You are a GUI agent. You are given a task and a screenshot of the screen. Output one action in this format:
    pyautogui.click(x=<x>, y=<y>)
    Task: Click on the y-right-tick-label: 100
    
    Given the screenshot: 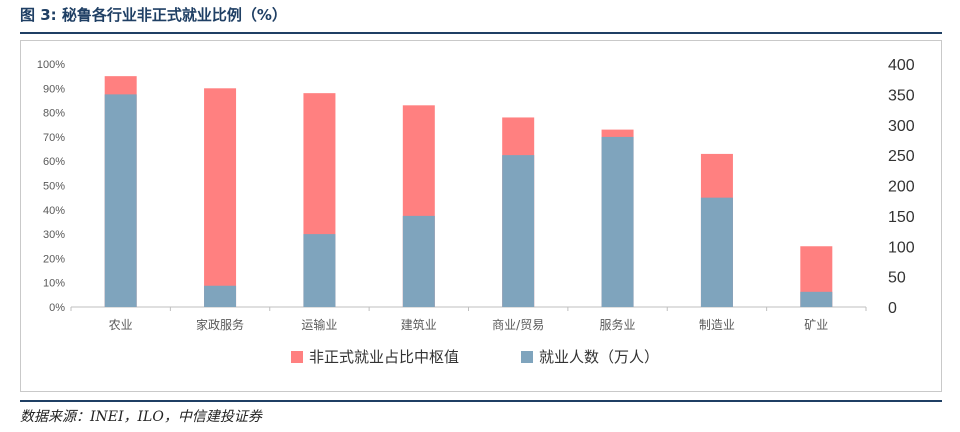 What is the action you would take?
    pyautogui.click(x=901, y=247)
    